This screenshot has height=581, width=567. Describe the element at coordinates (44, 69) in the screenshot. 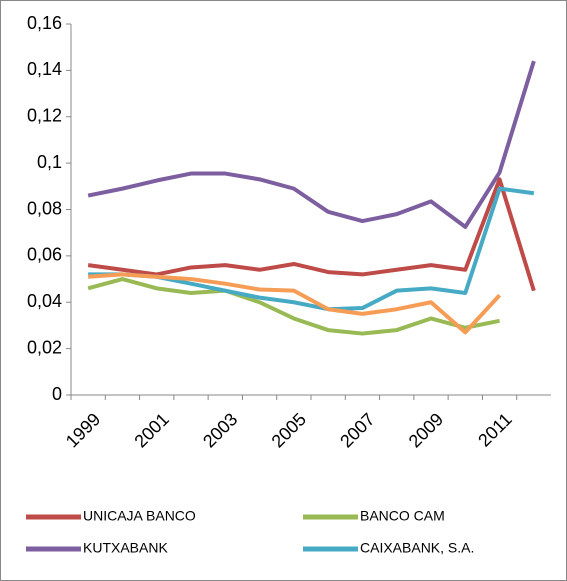

I see `y-tick-label: 0,14` at that location.